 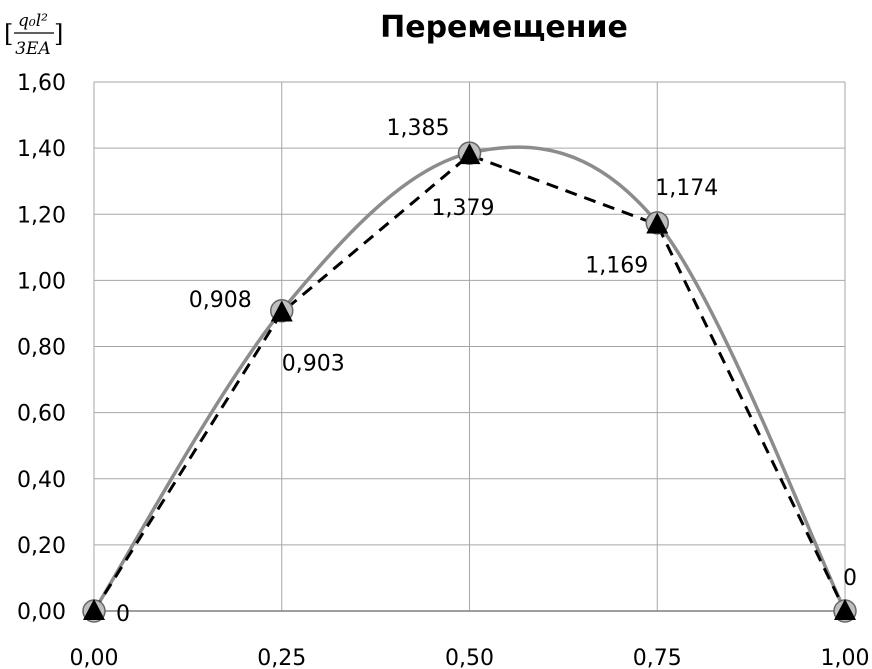 I want to click on y-tick-label: 0,20, so click(x=41, y=546).